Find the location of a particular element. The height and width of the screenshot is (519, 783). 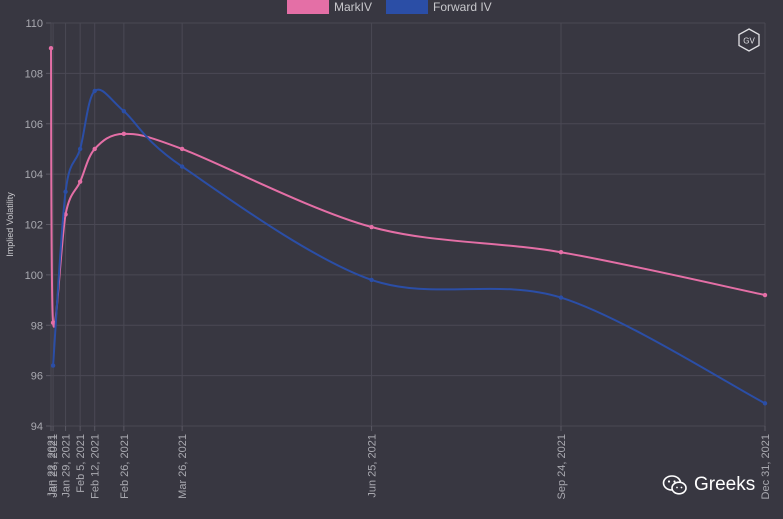

legend-label-markiv: MarkIV is located at coordinates (353, 7).